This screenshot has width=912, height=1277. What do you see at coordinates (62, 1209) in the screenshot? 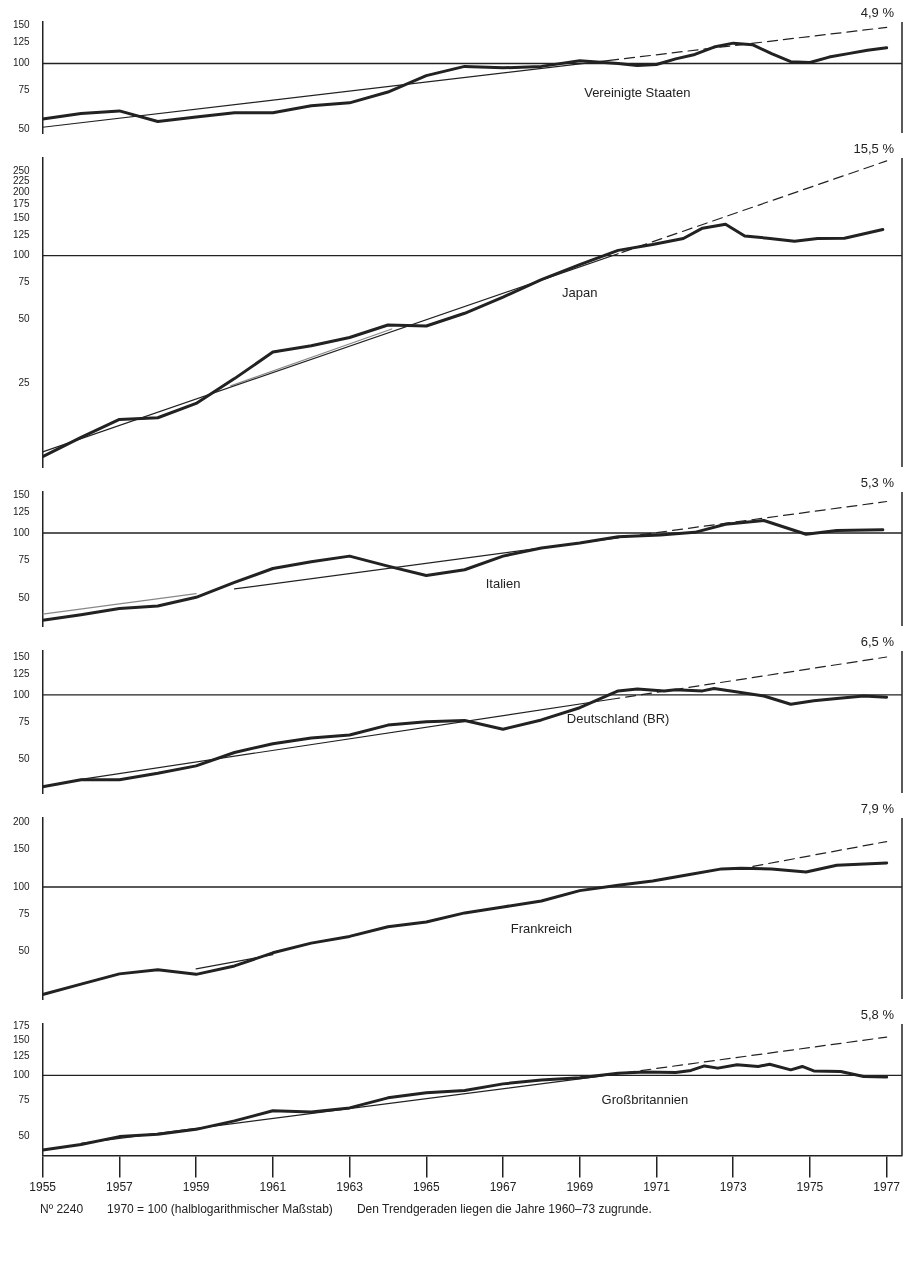
I see `text: Nº 2240` at bounding box center [62, 1209].